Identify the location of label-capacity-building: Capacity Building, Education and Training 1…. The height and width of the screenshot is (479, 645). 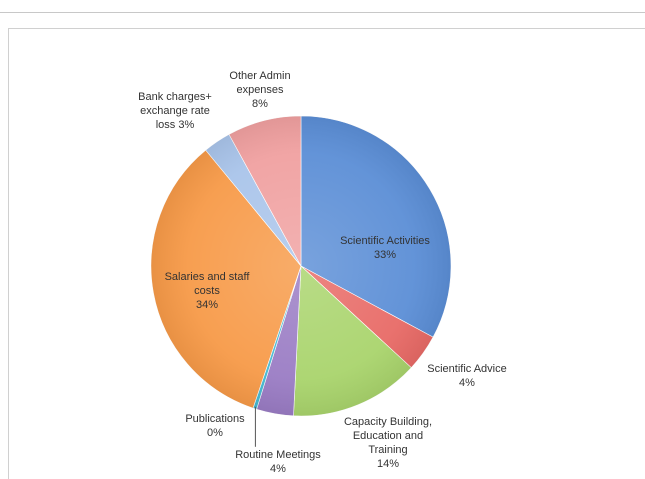
(388, 443).